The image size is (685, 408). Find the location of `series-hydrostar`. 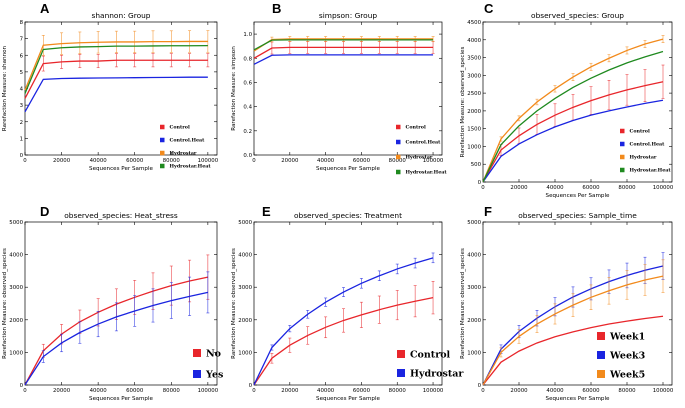

series-hydrostar is located at coordinates (573, 109).